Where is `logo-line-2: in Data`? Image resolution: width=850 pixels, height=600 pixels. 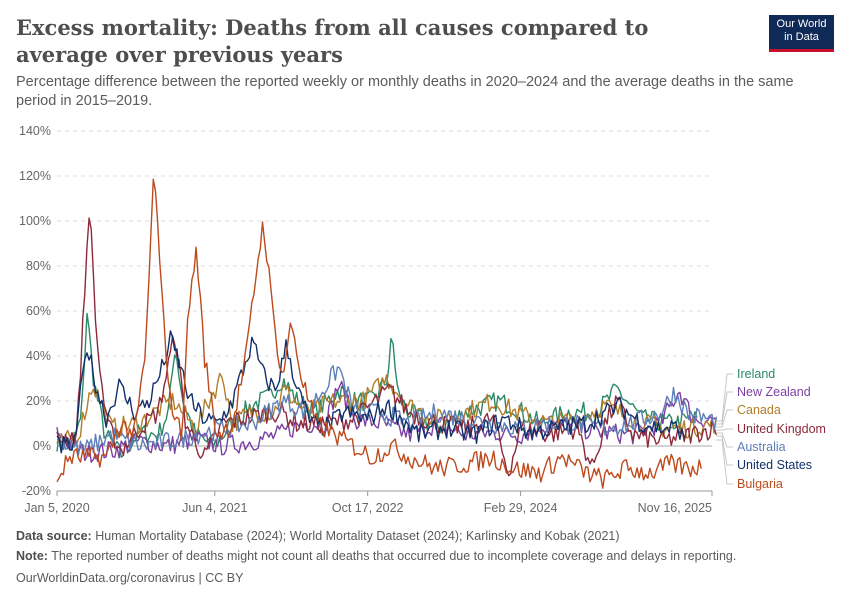
logo-line-2: in Data is located at coordinates (801, 36).